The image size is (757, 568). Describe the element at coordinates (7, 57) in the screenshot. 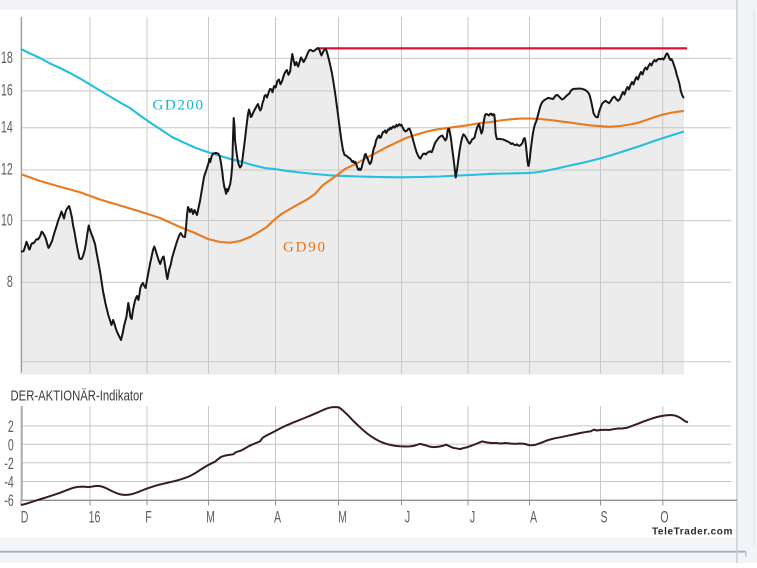

I see `svg-text: 18` at that location.